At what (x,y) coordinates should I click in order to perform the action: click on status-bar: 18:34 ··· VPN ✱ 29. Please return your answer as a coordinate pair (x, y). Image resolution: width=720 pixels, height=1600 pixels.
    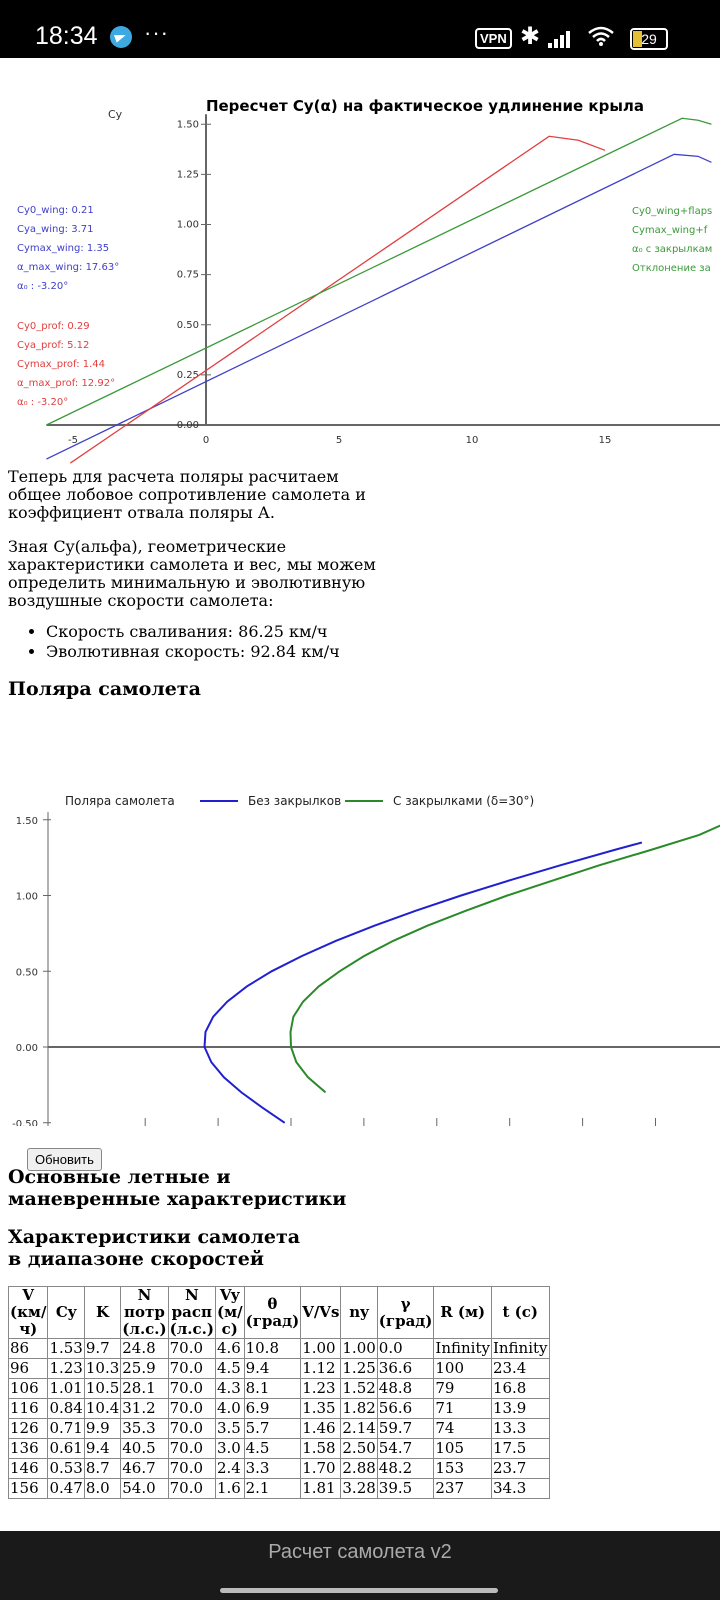
    Looking at the image, I should click on (360, 29).